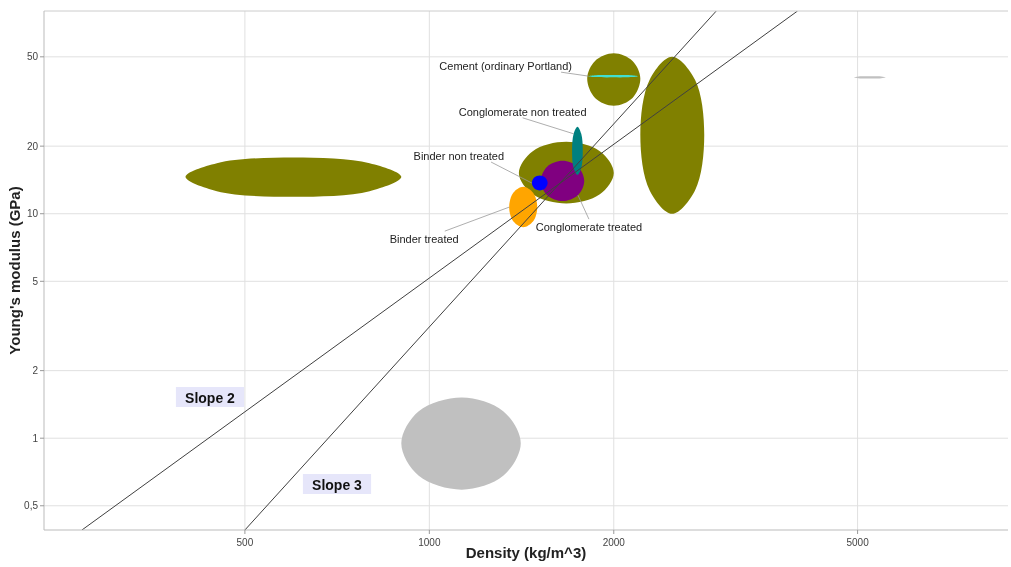 The width and height of the screenshot is (1011, 567). What do you see at coordinates (31, 506) in the screenshot?
I see `y-tick-label: 0,5` at bounding box center [31, 506].